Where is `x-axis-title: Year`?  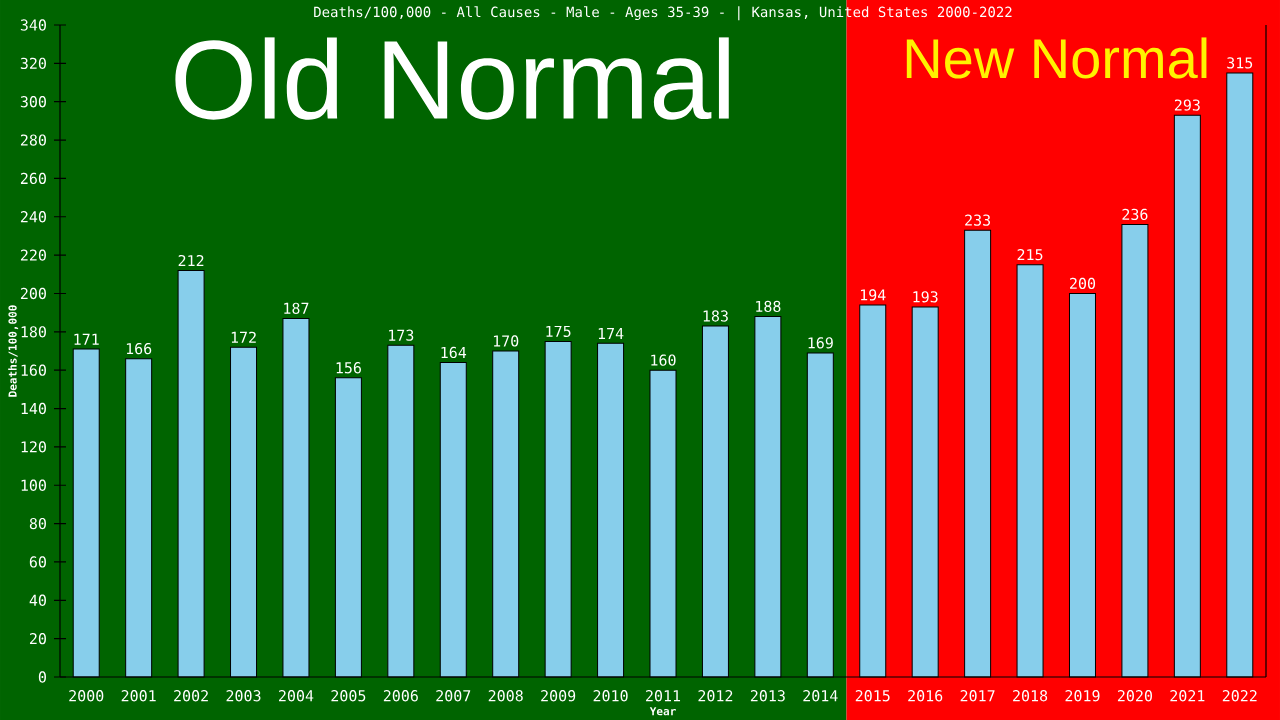
x-axis-title: Year is located at coordinates (662, 711).